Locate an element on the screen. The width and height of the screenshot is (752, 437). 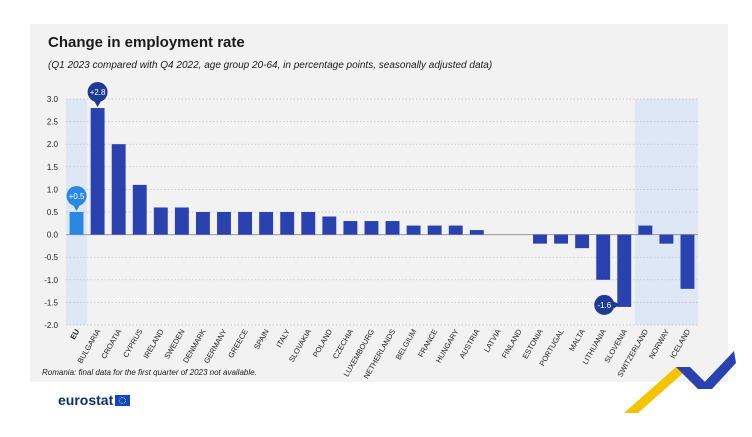
x-tick-label: CROATIA is located at coordinates (111, 344).